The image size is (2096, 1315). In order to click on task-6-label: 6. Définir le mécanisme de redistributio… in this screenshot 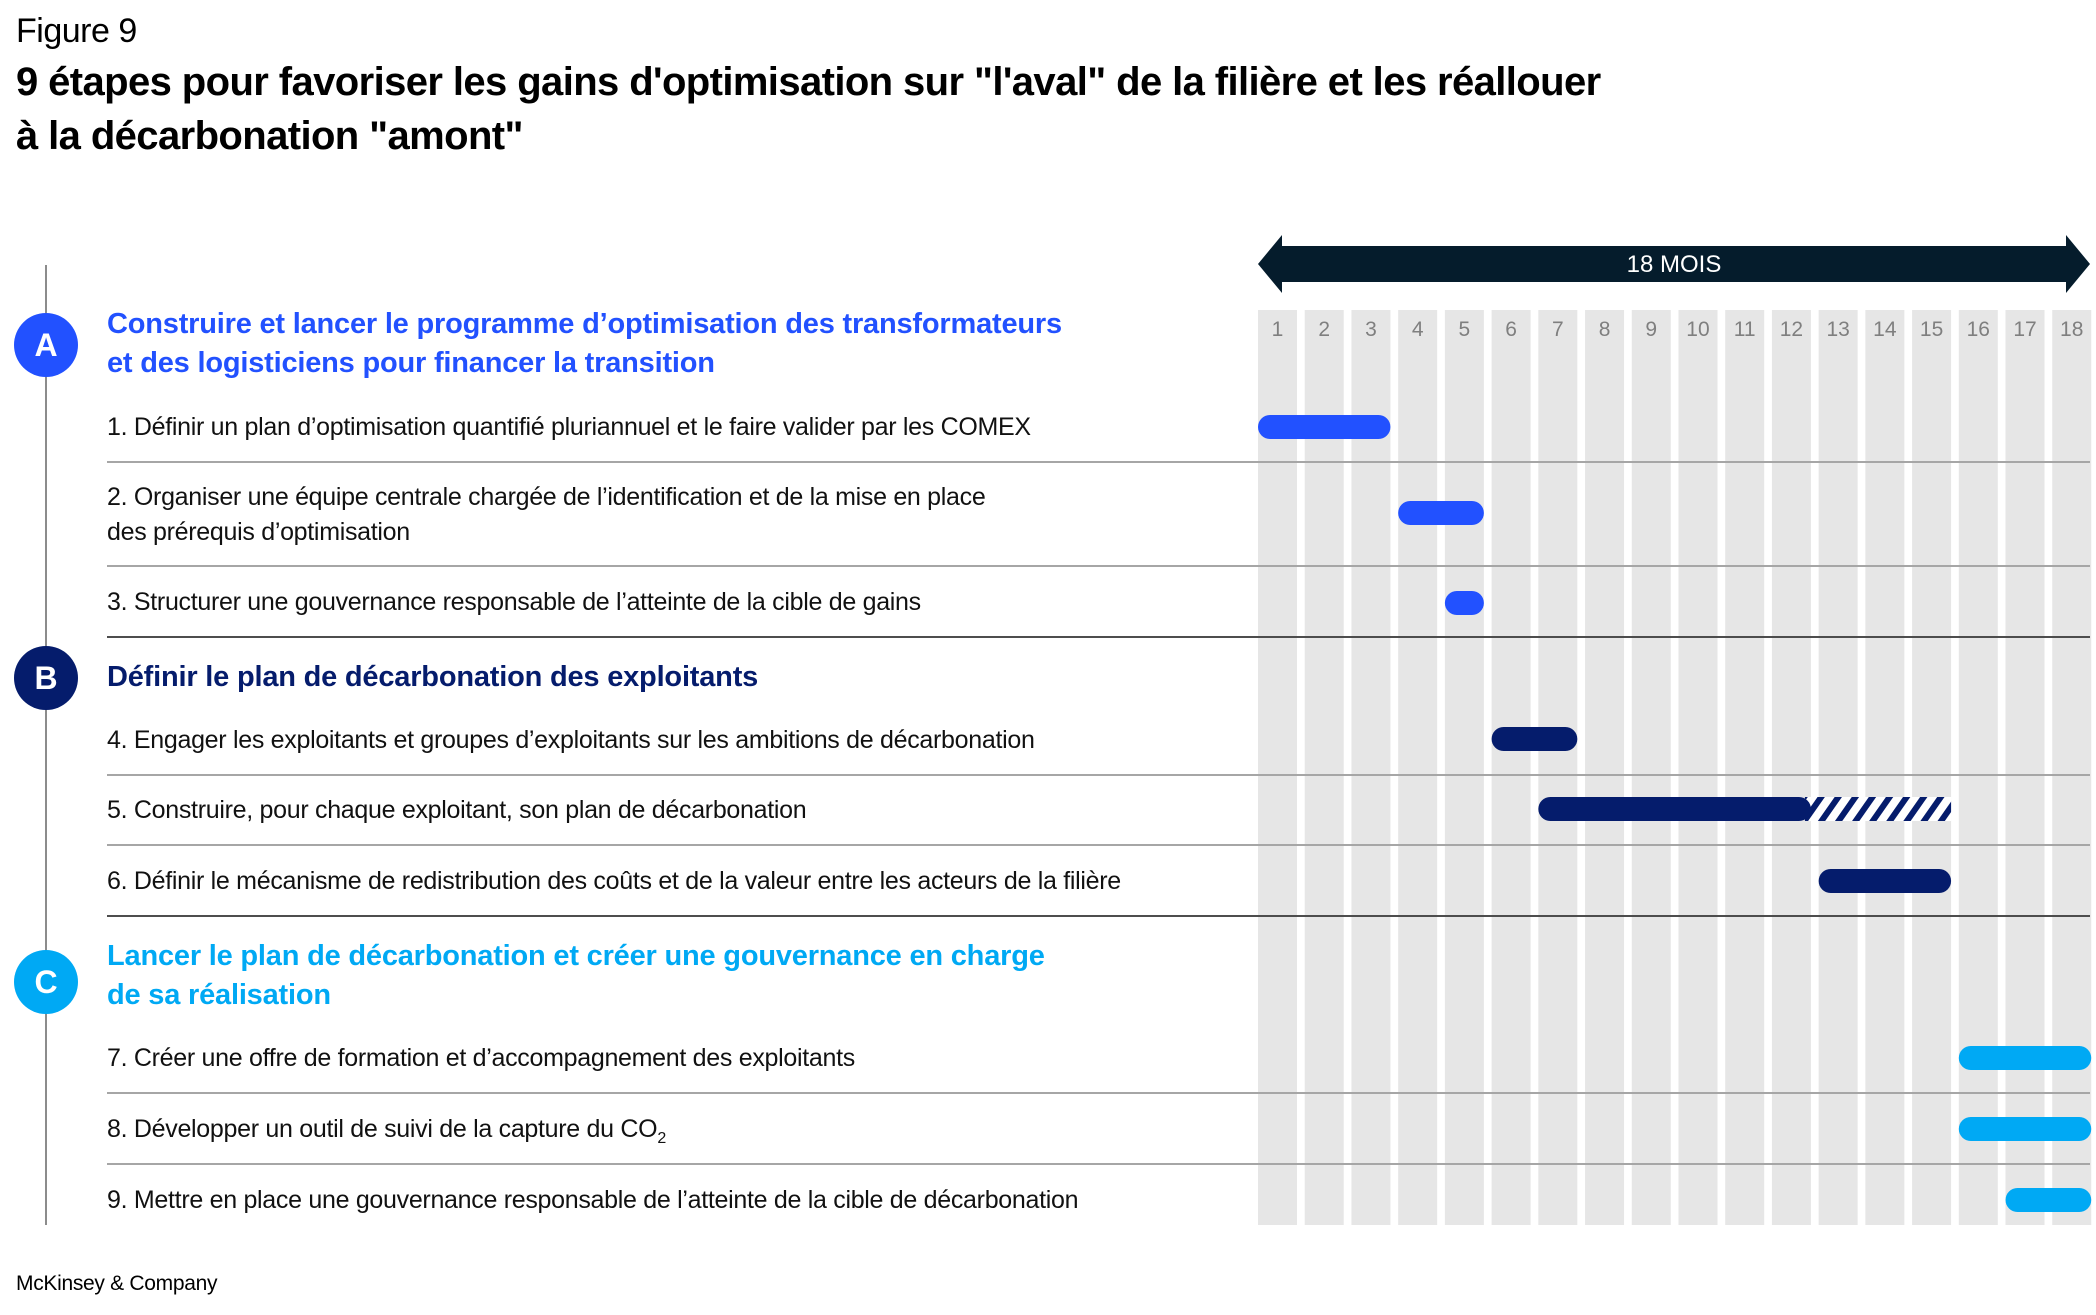, I will do `click(614, 881)`.